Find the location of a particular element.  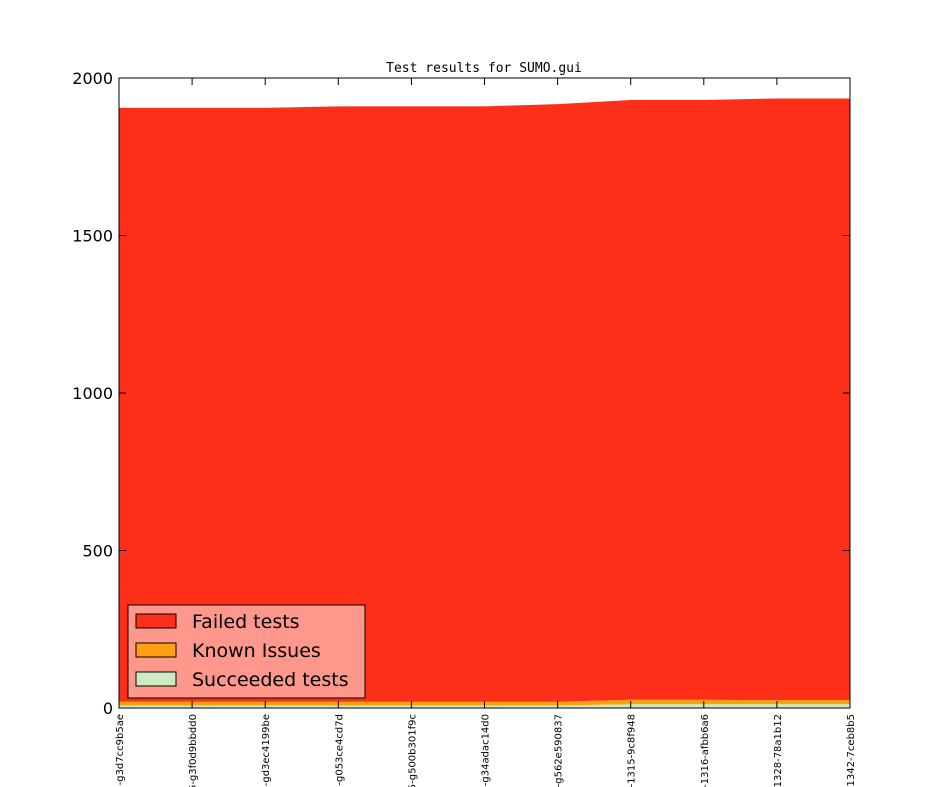

y-tick-label: 2000 is located at coordinates (92, 78).